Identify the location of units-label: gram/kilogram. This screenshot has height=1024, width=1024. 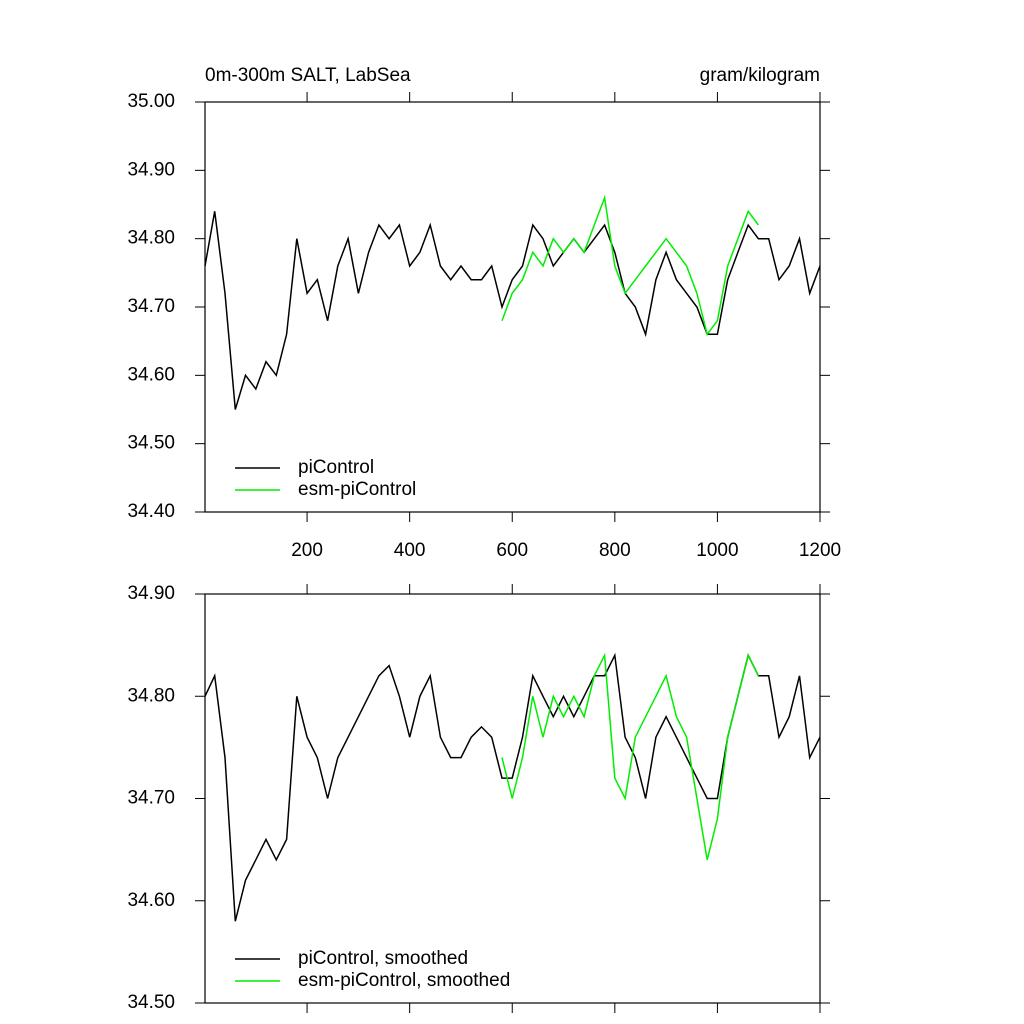
(760, 75).